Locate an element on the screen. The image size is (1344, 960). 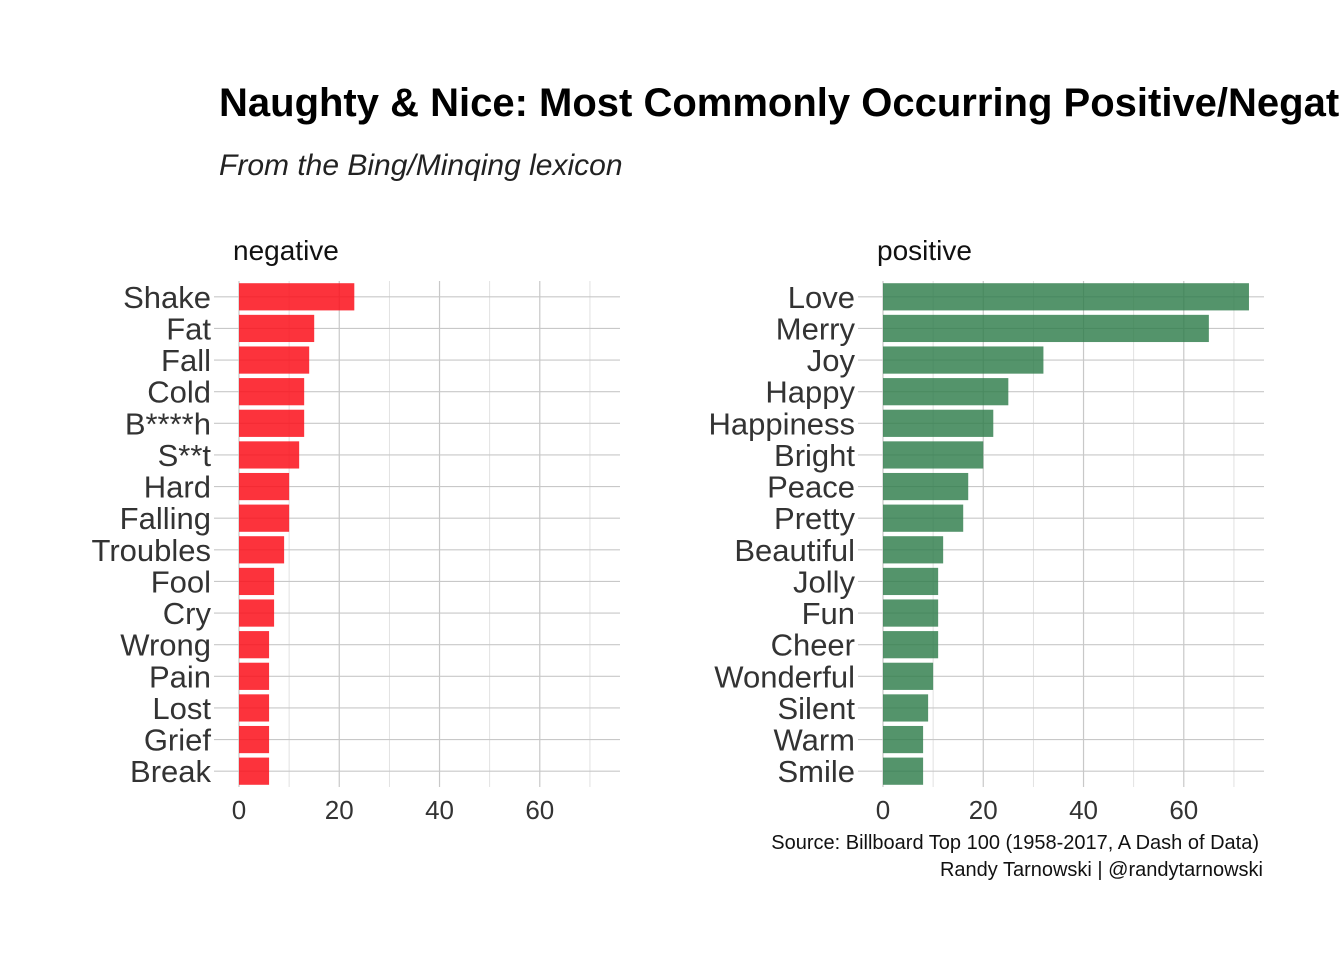
category-label: Cold is located at coordinates (179, 392).